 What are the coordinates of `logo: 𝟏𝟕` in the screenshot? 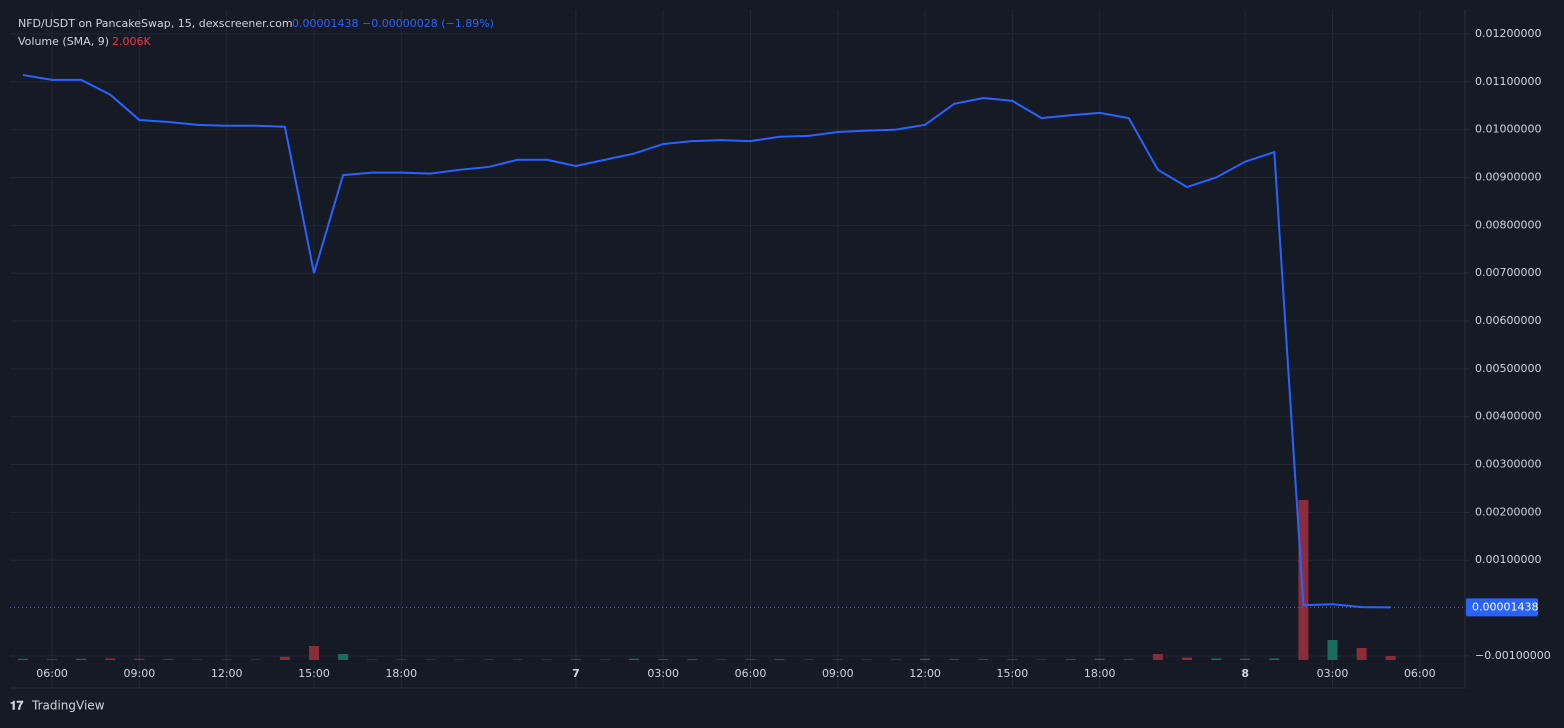 It's located at (17, 706).